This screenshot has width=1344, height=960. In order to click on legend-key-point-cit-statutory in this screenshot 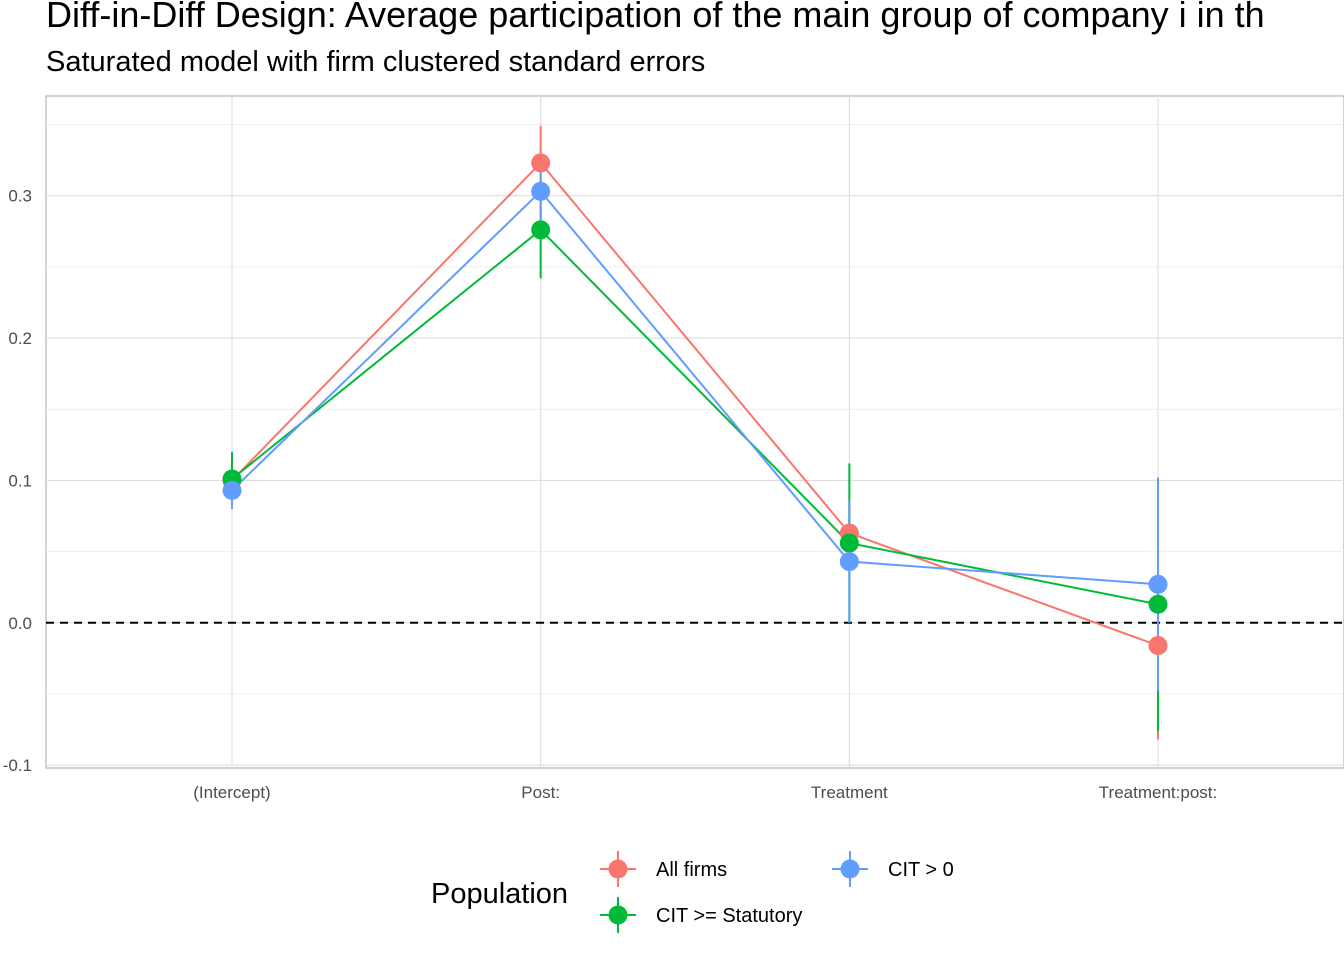, I will do `click(618, 915)`.